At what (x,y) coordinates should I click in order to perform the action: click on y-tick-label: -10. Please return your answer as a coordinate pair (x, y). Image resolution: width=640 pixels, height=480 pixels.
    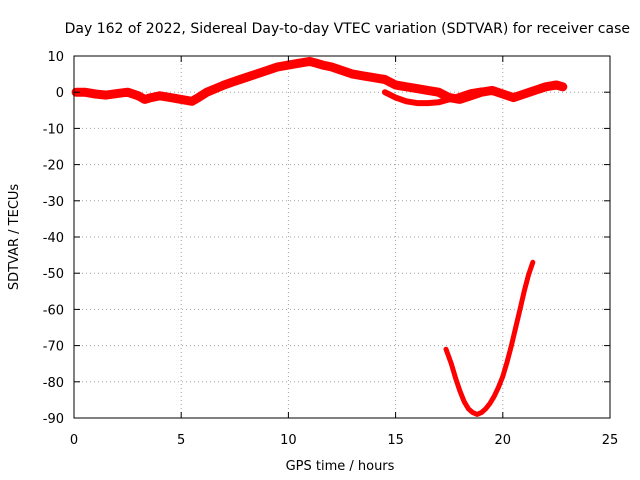
    Looking at the image, I should click on (53, 129).